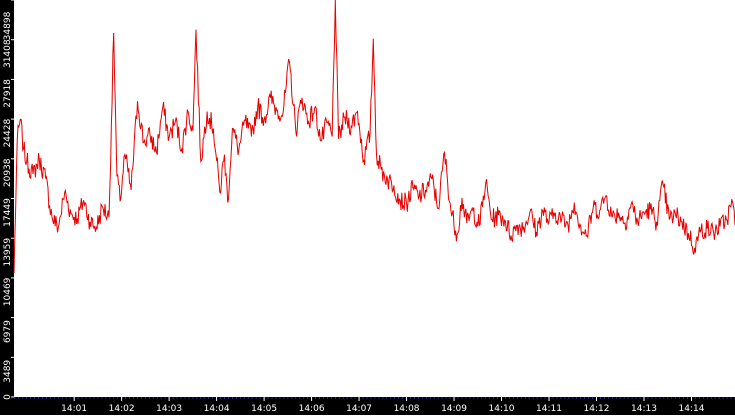 This screenshot has width=735, height=420. I want to click on y-tick-label: 31408, so click(8, 53).